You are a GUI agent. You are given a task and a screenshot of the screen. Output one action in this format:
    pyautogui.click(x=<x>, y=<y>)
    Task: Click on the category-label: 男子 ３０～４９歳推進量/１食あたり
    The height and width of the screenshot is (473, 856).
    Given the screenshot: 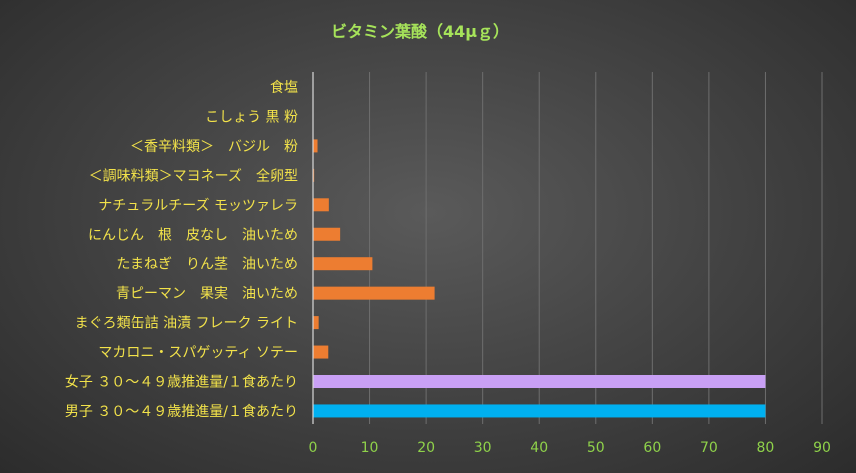 What is the action you would take?
    pyautogui.click(x=181, y=411)
    